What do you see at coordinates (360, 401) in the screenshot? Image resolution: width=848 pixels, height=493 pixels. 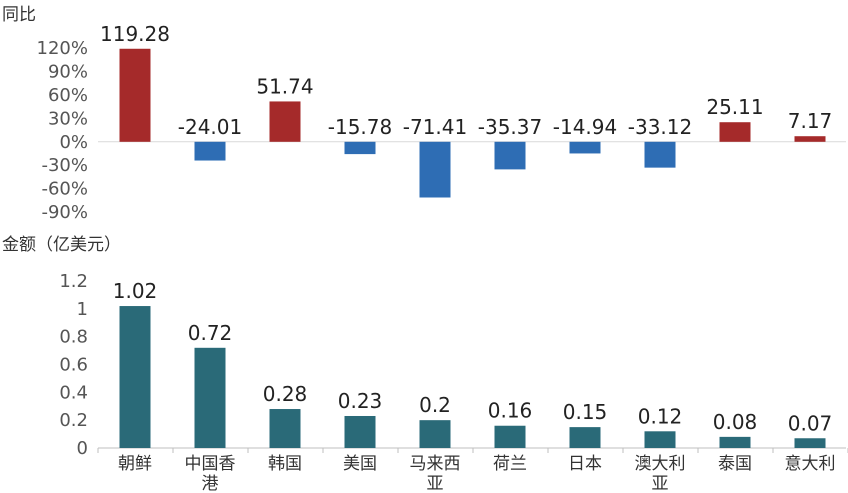 I see `bottom-data-label: 0.23` at bounding box center [360, 401].